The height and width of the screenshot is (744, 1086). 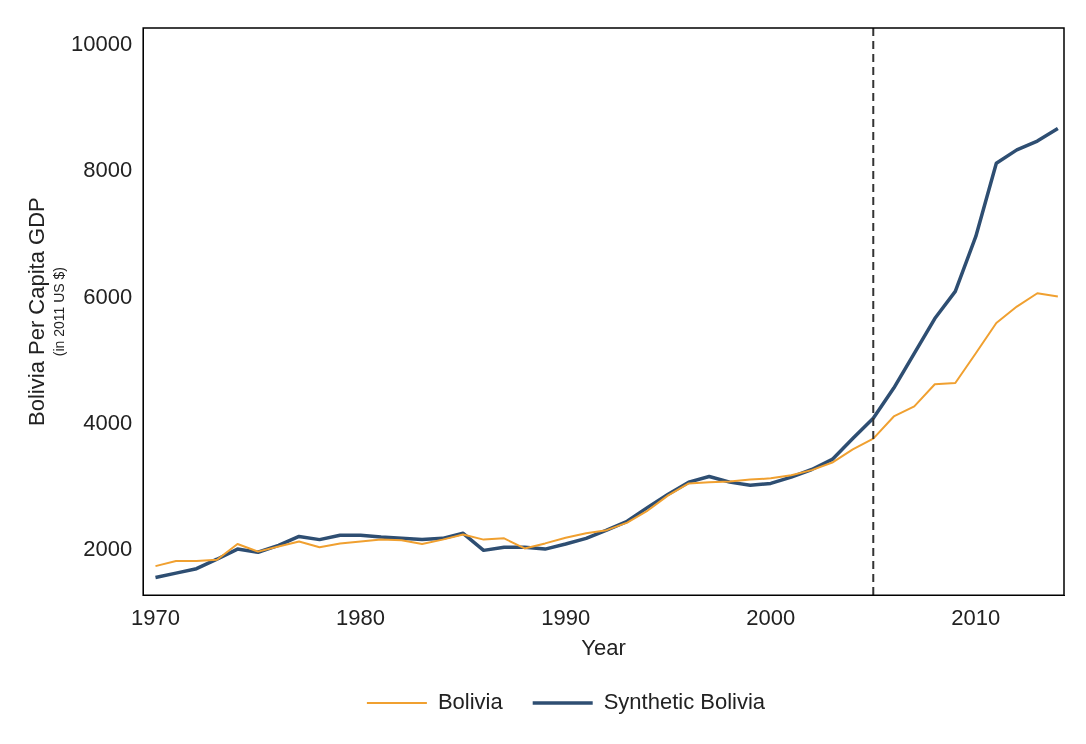 I want to click on legend-label: Bolivia, so click(x=470, y=702).